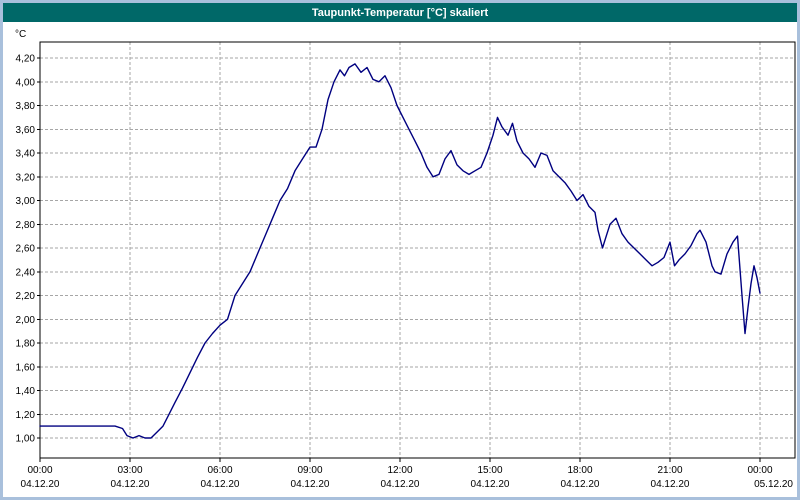  Describe the element at coordinates (26, 82) in the screenshot. I see `svg-text: 4,00` at that location.